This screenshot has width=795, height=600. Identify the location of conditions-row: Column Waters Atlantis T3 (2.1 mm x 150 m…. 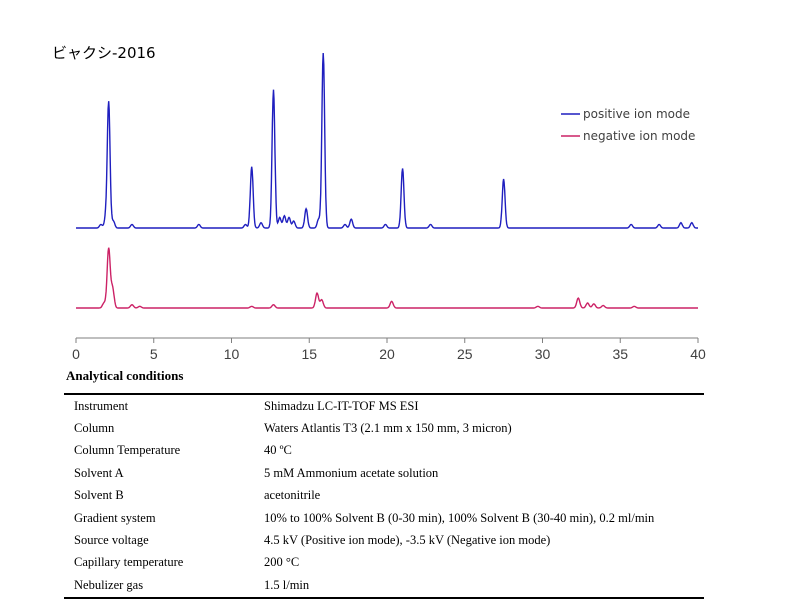
(384, 428).